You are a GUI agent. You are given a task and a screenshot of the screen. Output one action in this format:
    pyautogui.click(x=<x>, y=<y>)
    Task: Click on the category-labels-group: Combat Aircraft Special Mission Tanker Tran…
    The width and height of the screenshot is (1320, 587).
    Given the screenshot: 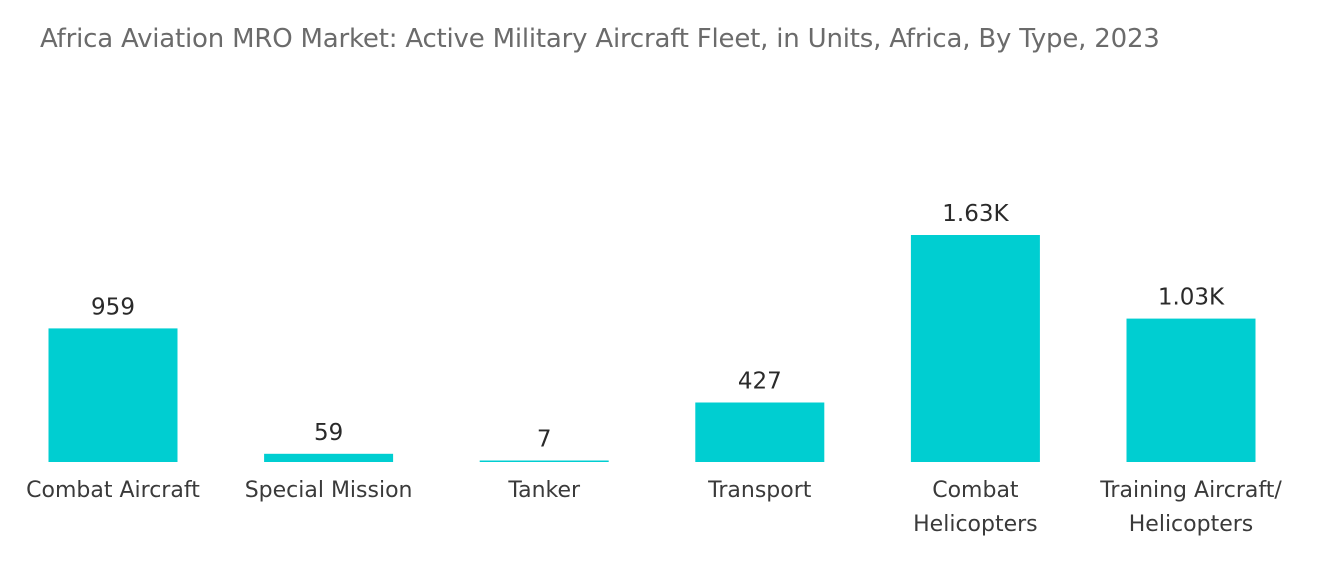 What is the action you would take?
    pyautogui.click(x=654, y=507)
    